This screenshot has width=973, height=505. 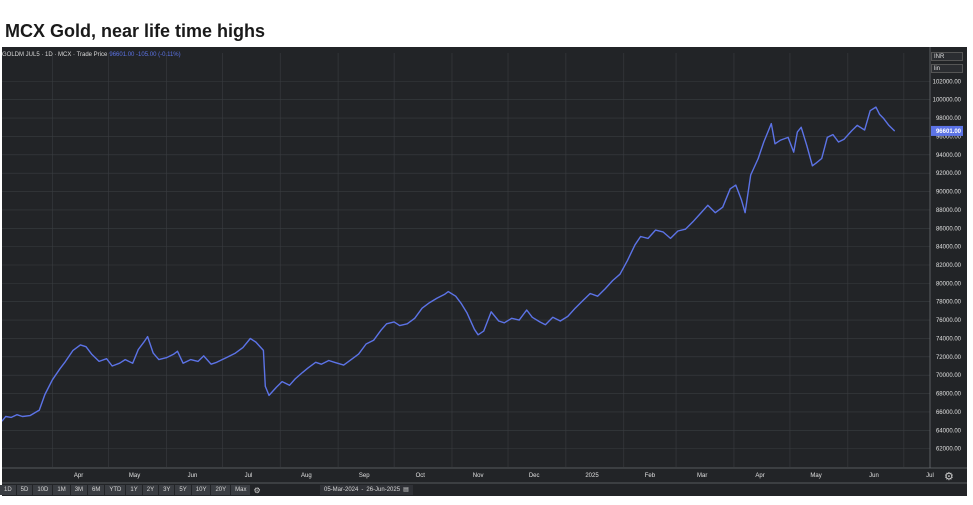 I want to click on x-tick-label: Dec, so click(x=534, y=476).